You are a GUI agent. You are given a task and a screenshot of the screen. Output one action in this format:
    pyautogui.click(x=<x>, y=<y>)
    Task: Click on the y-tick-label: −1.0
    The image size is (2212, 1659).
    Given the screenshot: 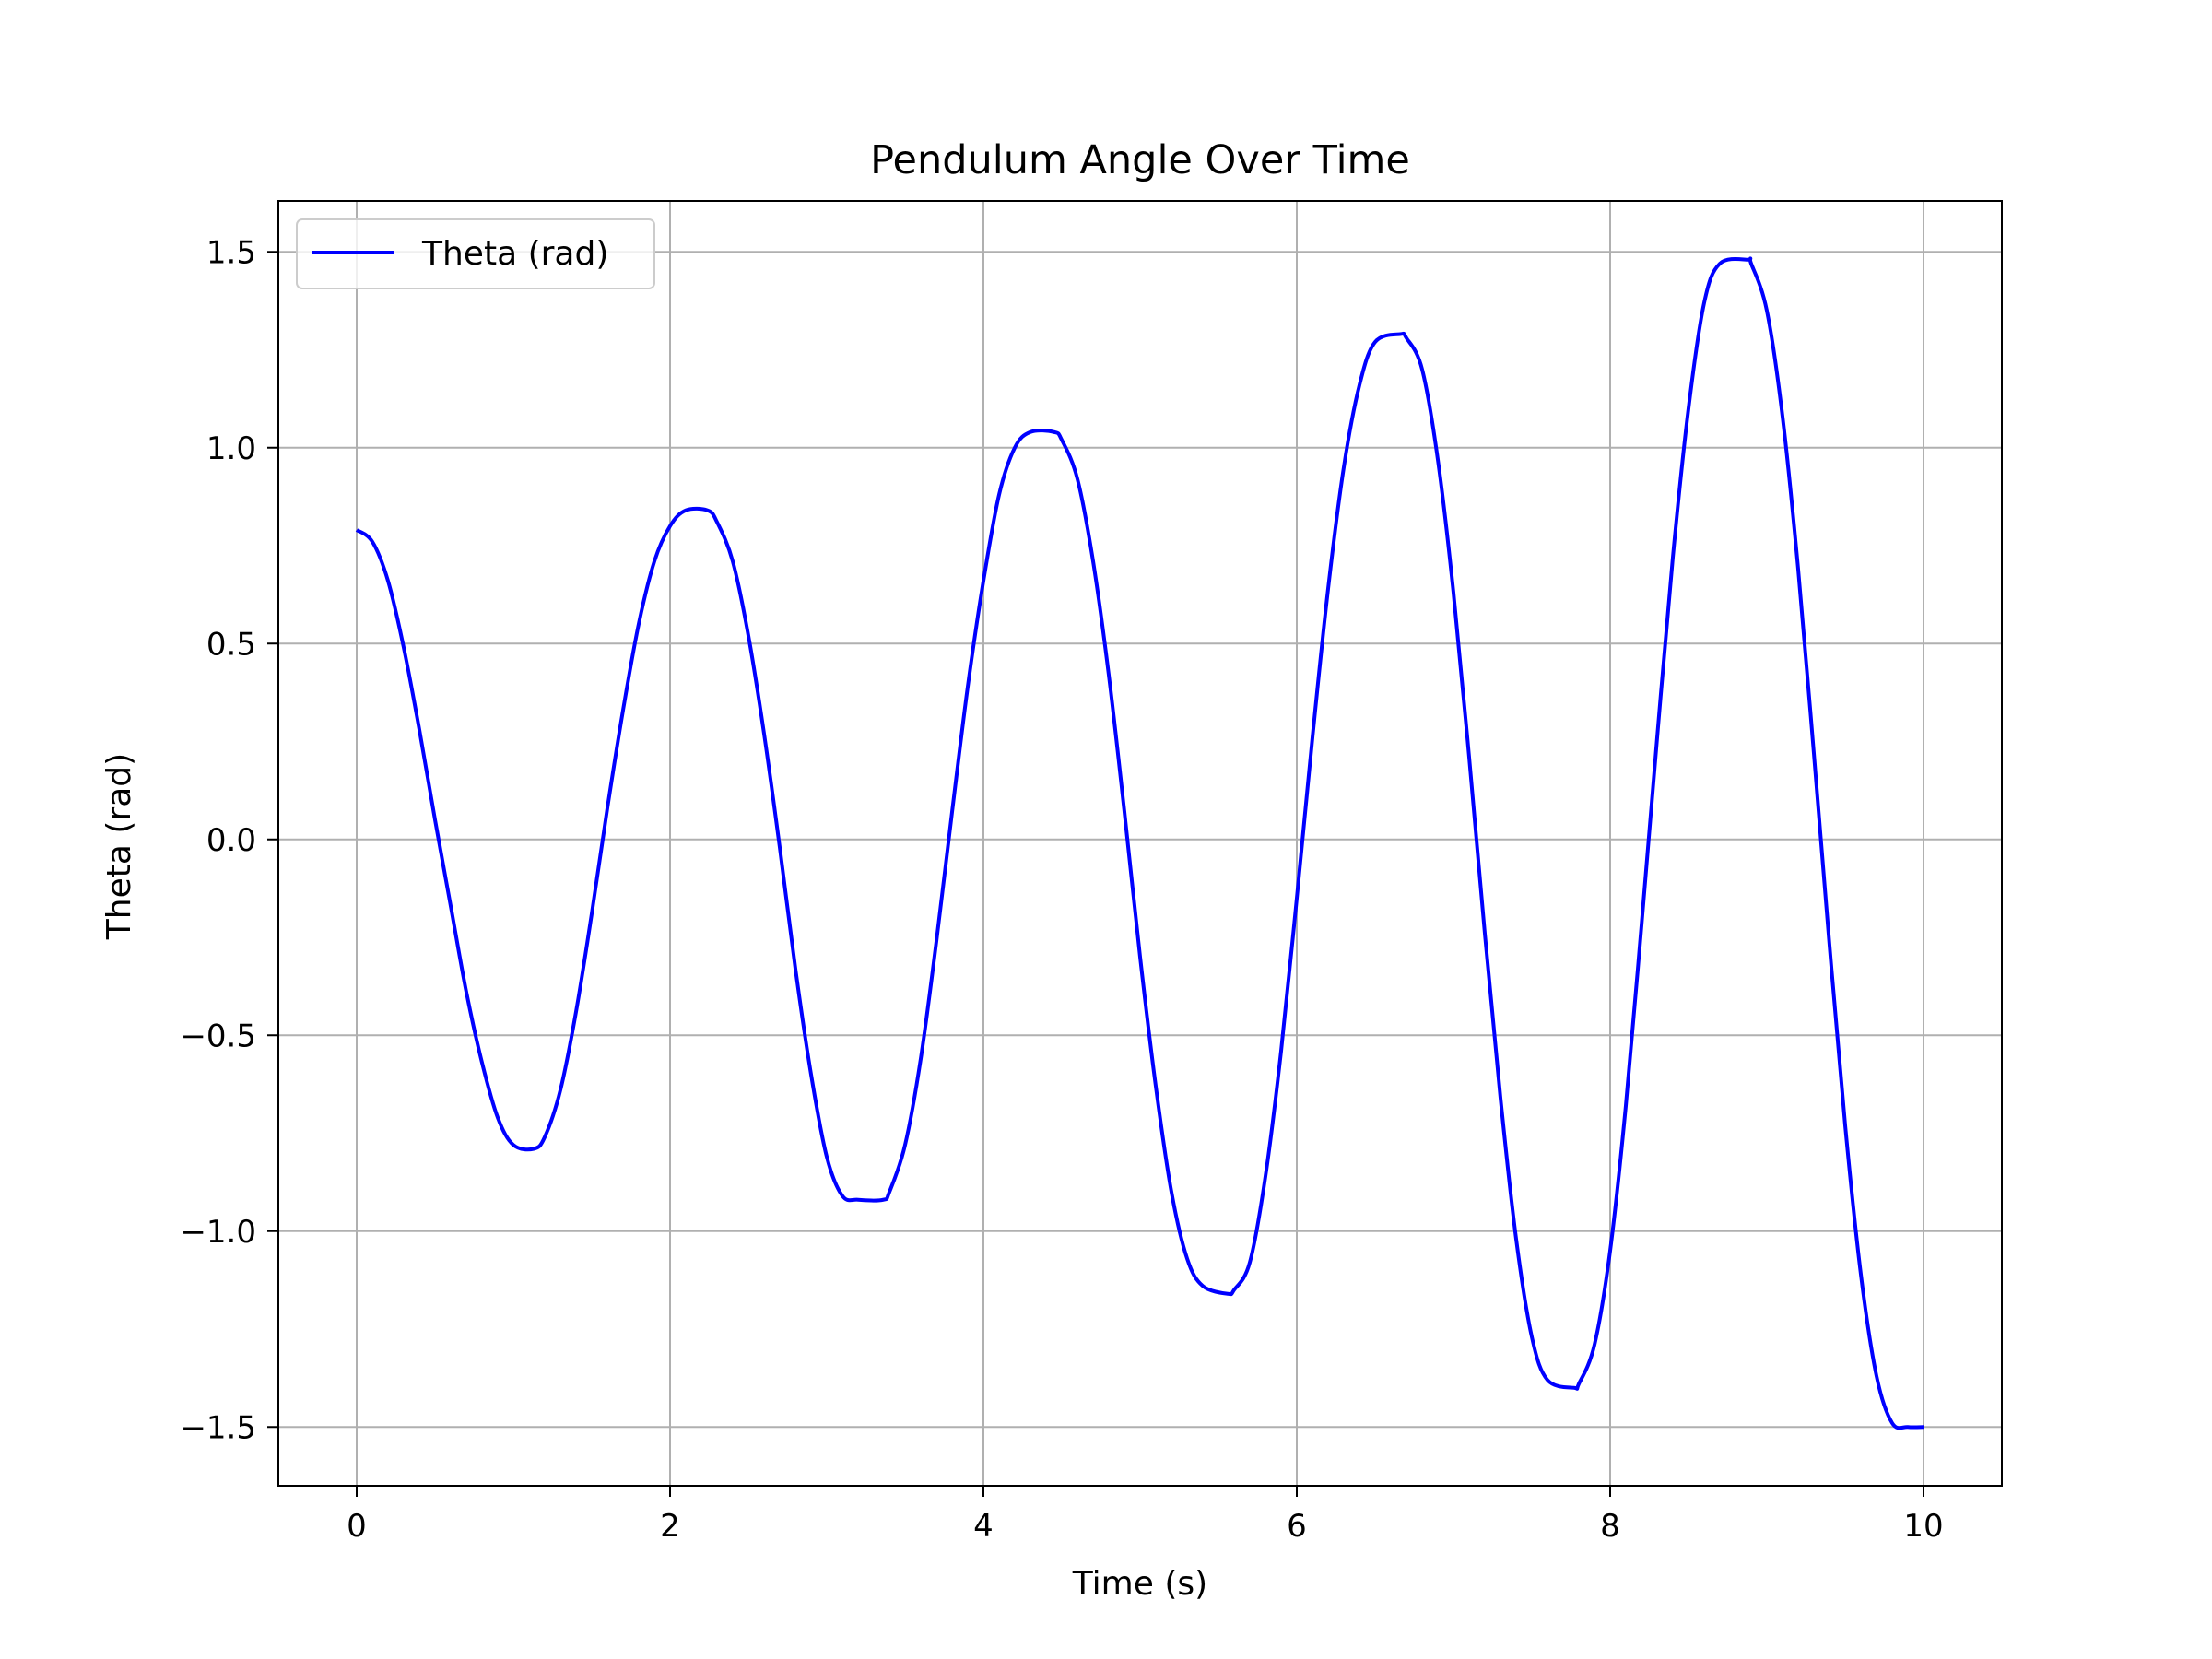 What is the action you would take?
    pyautogui.click(x=218, y=1232)
    